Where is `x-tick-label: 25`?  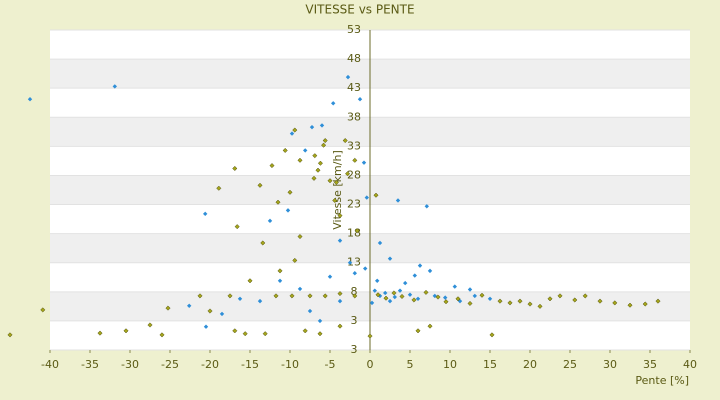 x-tick-label: 25 is located at coordinates (570, 364).